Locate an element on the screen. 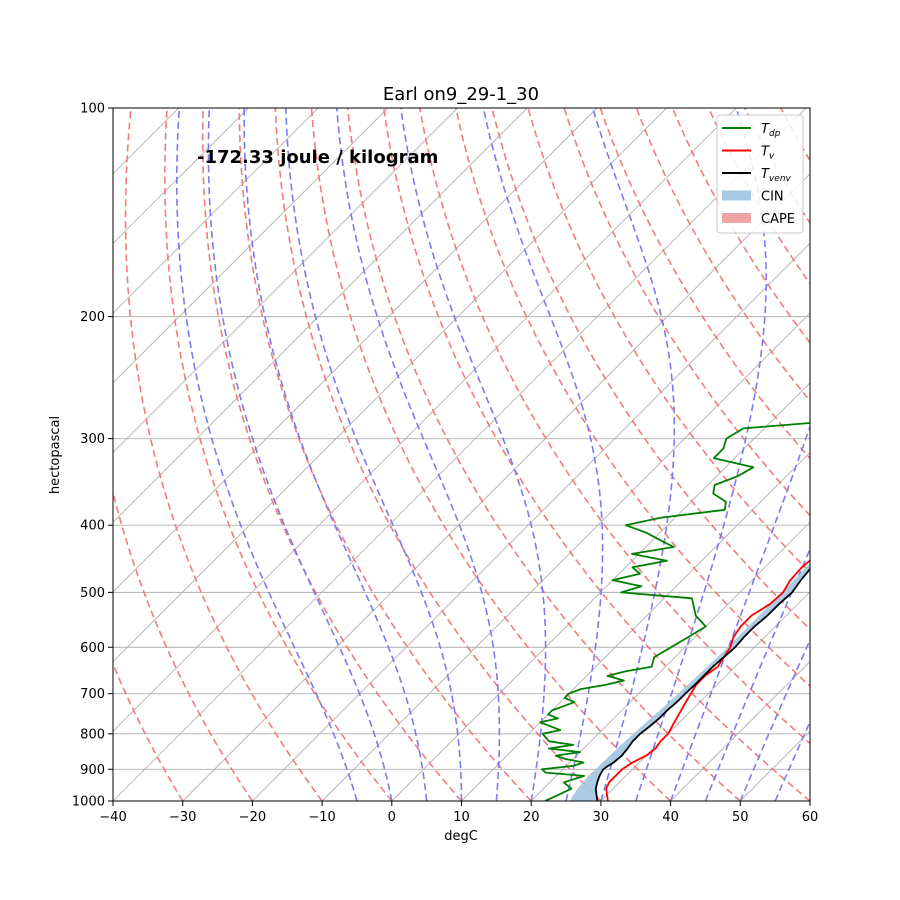 The image size is (900, 900). legend: Tdp Tv Tvenv CIN CAPE is located at coordinates (760, 174).